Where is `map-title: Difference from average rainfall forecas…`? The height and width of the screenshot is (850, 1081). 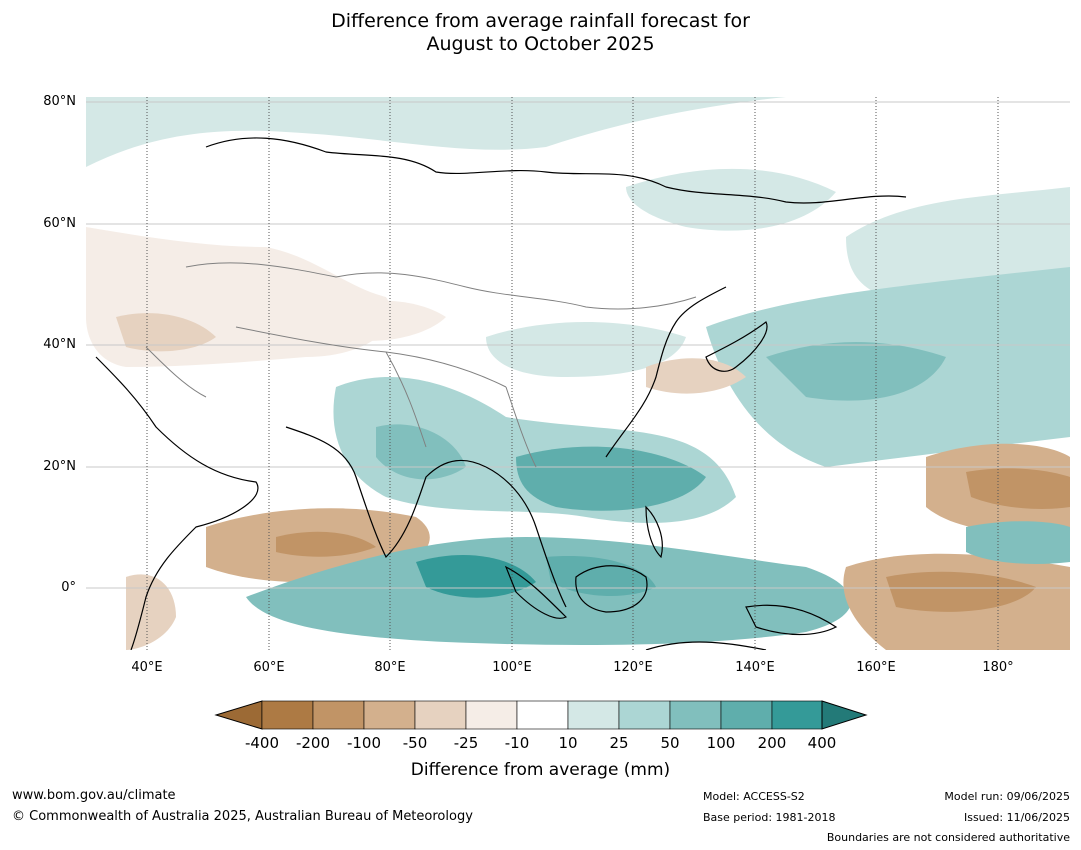 map-title: Difference from average rainfall forecas… is located at coordinates (540, 33).